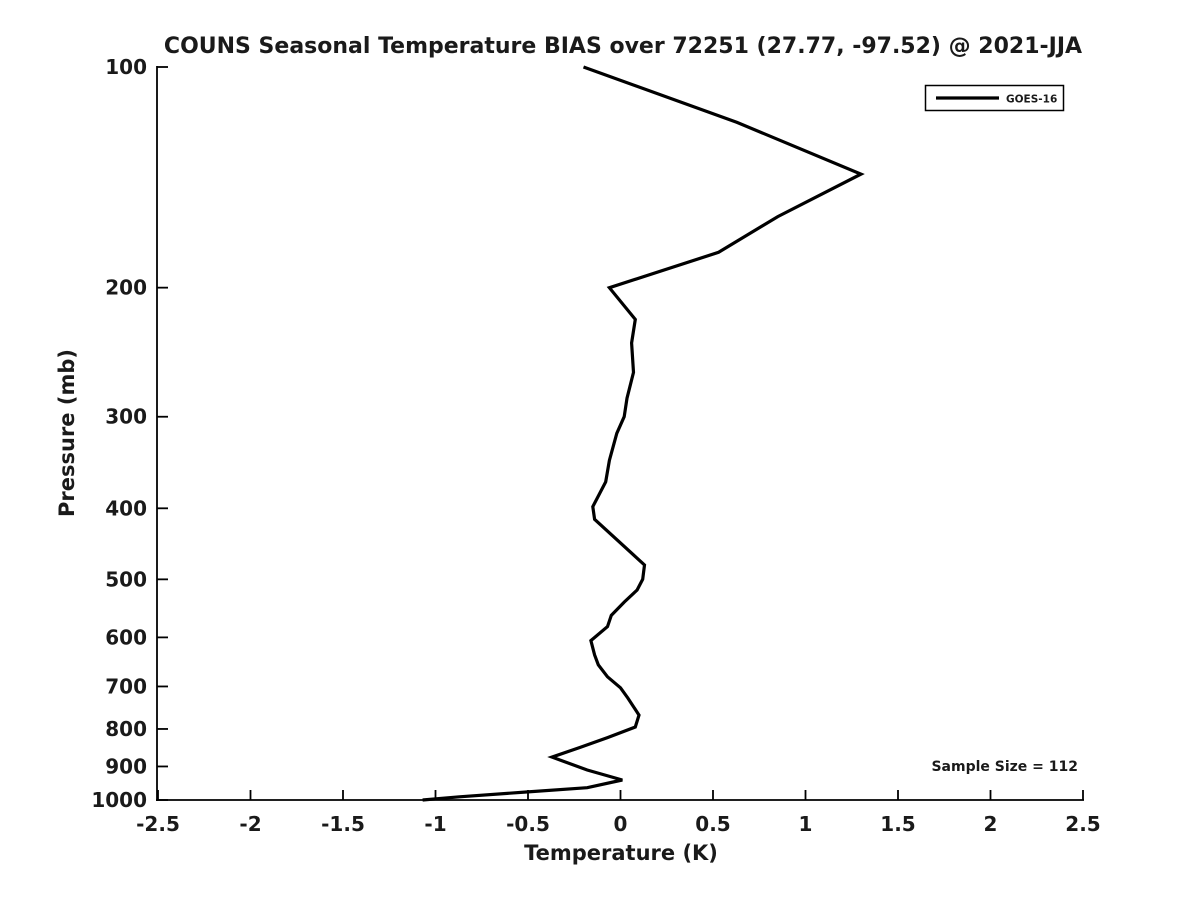  Describe the element at coordinates (897, 824) in the screenshot. I see `x-tick-label: 1.5` at that location.